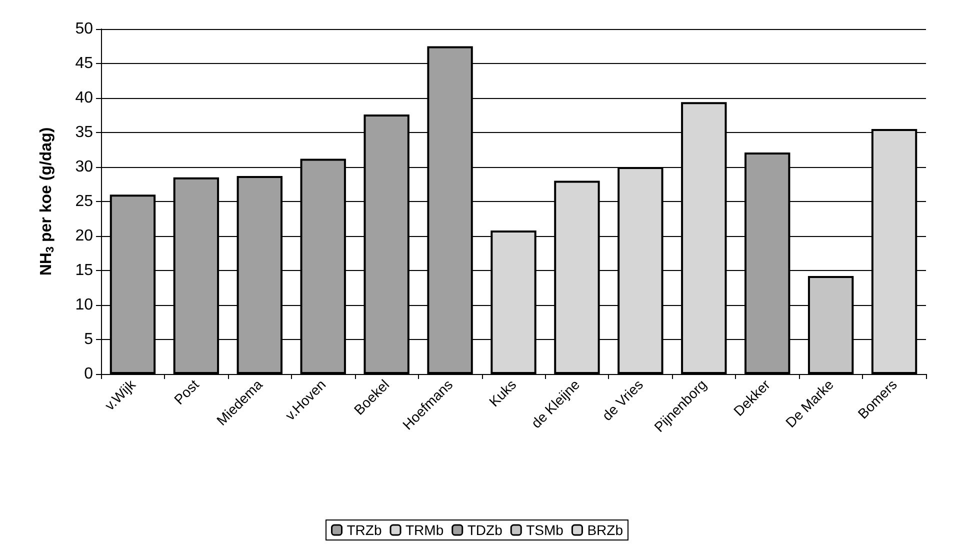  Describe the element at coordinates (89, 374) in the screenshot. I see `y-tick-label: 0` at that location.